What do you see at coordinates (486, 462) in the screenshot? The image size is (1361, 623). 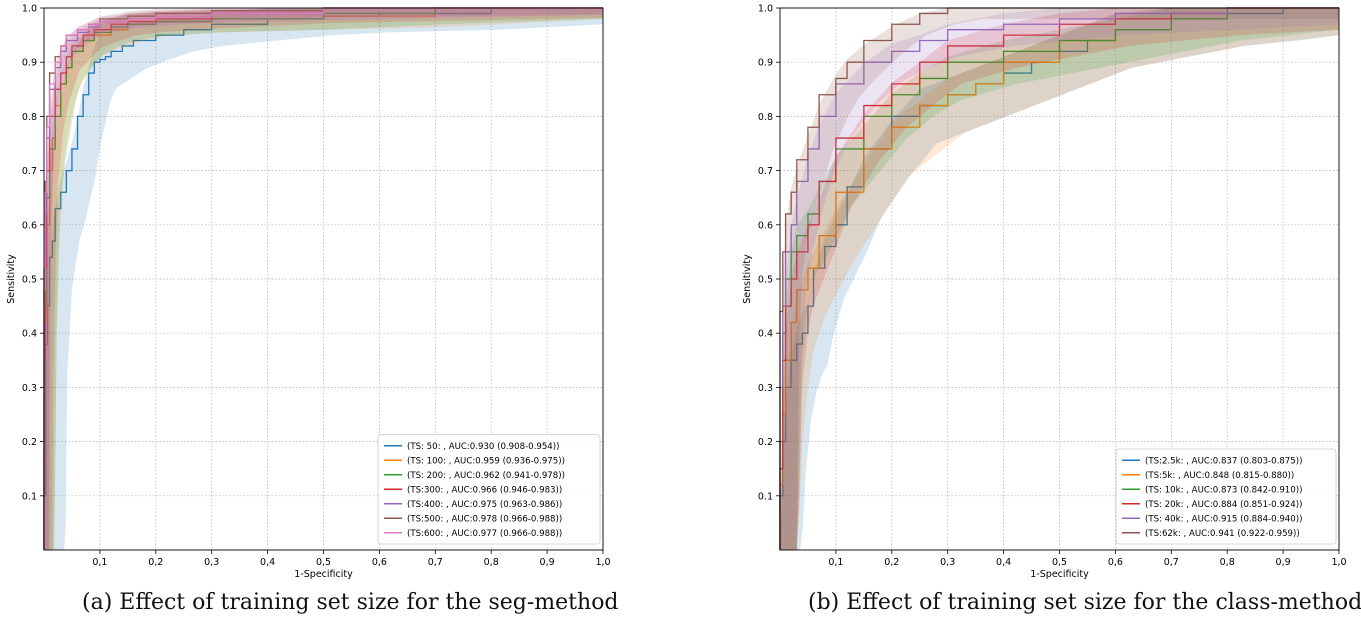 I see `legend-label-2: (TS: 100: , AUC:0.959 (0.936-0.975))` at bounding box center [486, 462].